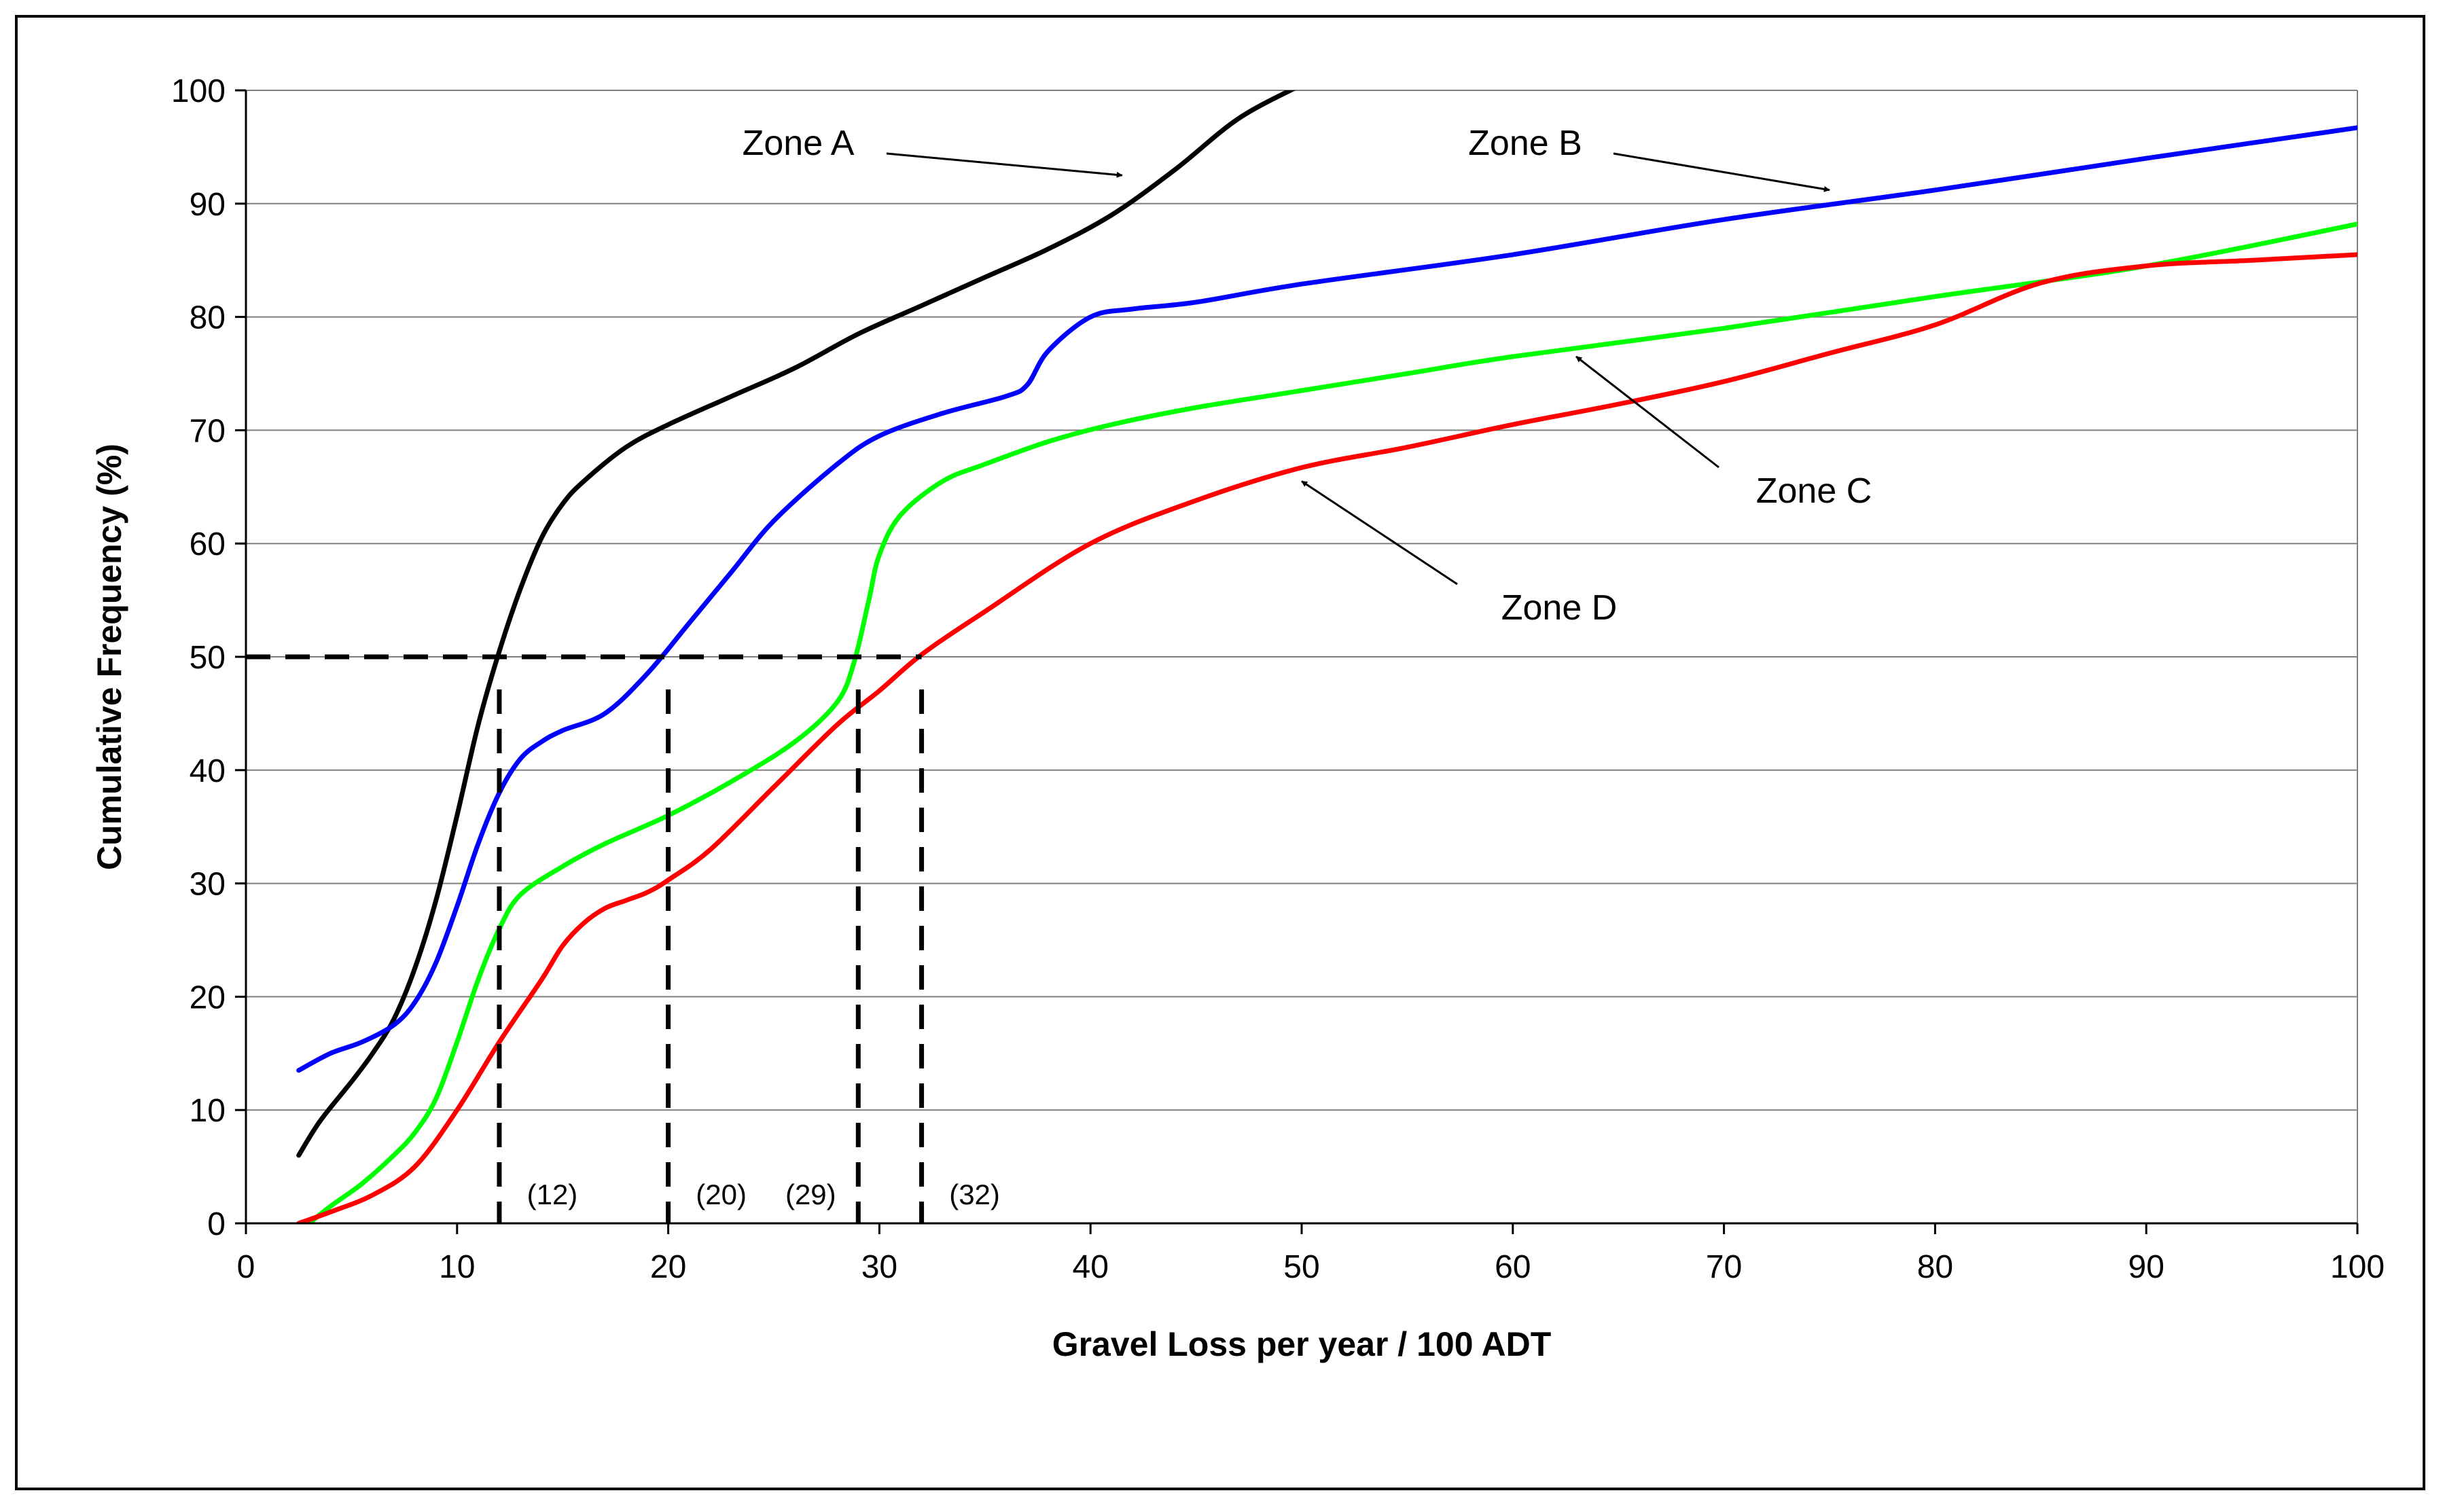  Describe the element at coordinates (1513, 1267) in the screenshot. I see `x-tick-label-60: 60` at that location.